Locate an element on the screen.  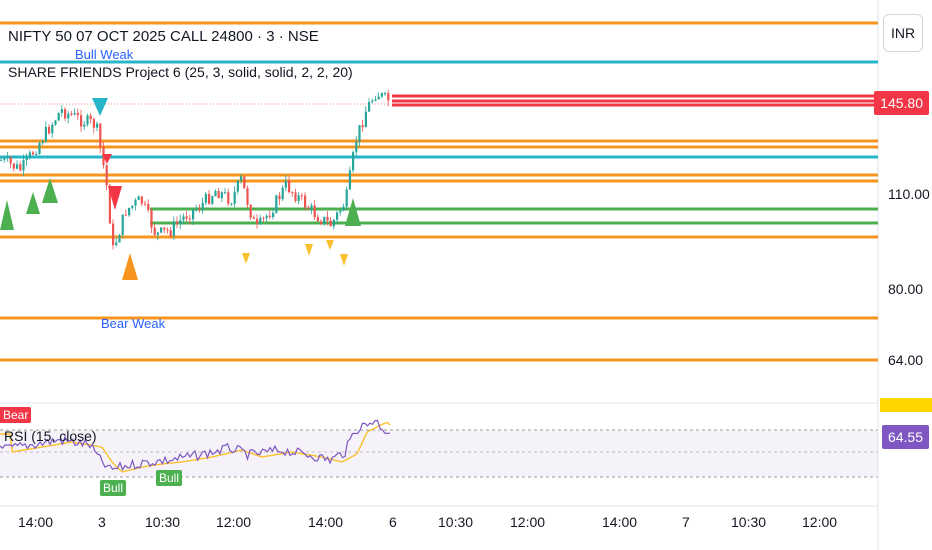
bearish-signal-triangle is located at coordinates (246, 258).